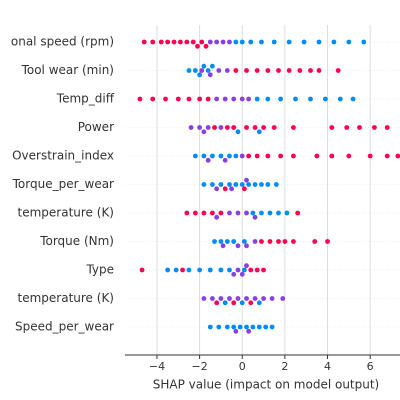  I want to click on x-tick-label: −2, so click(200, 366).